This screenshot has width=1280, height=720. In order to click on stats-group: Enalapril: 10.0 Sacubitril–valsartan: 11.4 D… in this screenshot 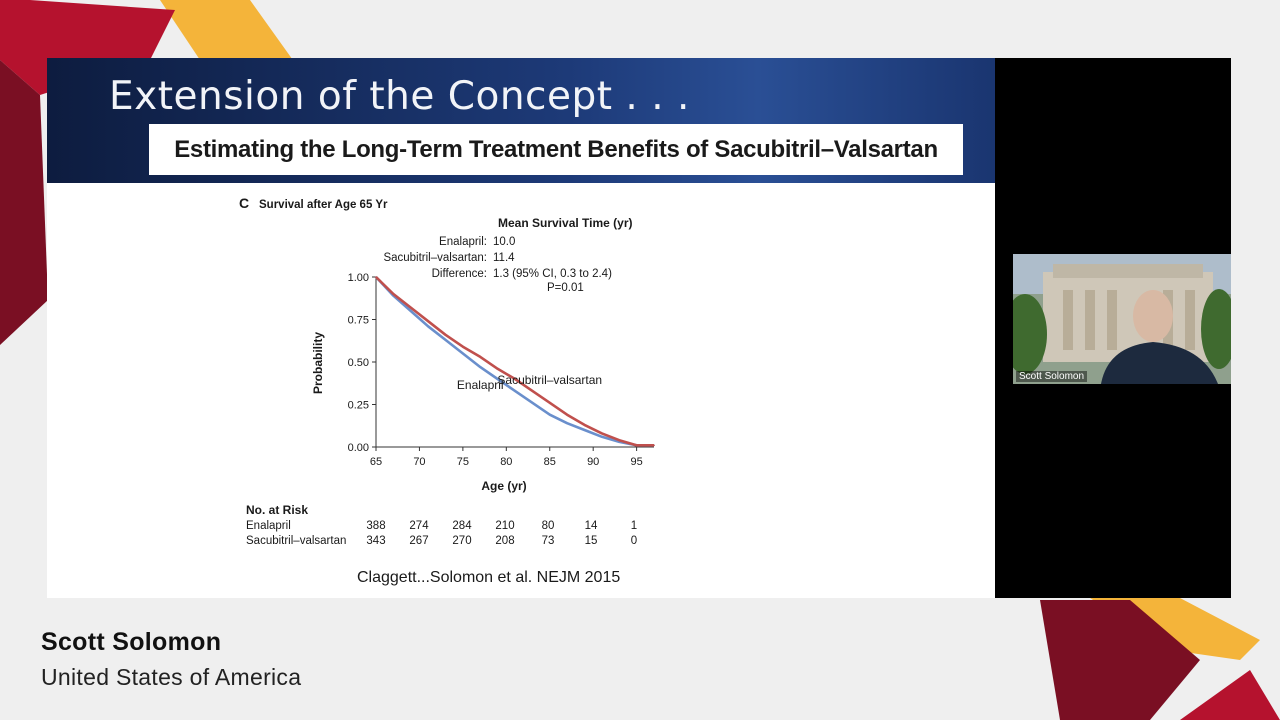, I will do `click(497, 258)`.